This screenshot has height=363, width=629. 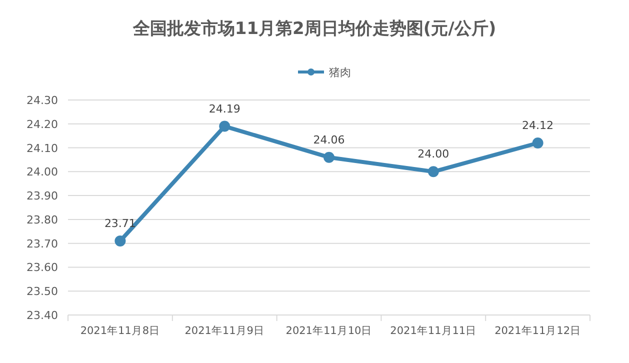 I want to click on x-tick-label: 2021年11月11日, so click(x=433, y=331).